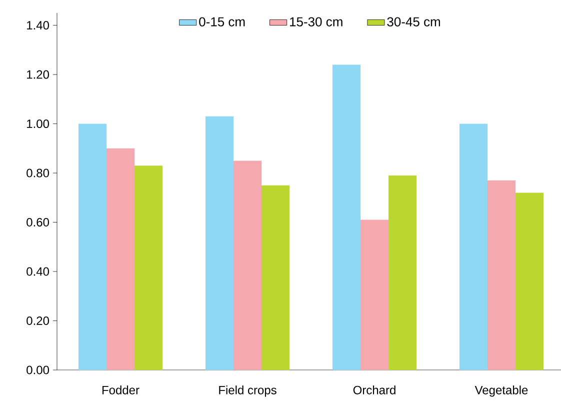 The image size is (561, 403). Describe the element at coordinates (222, 21) in the screenshot. I see `legend-label: 0-15 cm` at that location.